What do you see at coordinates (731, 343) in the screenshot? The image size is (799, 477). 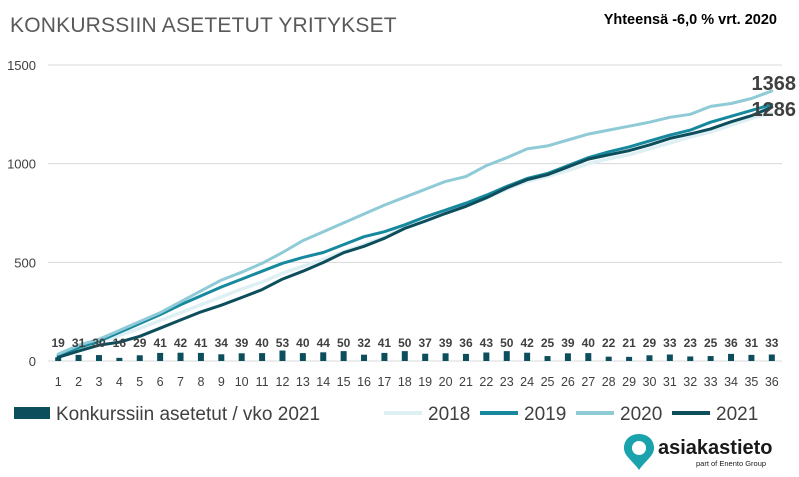 I see `bar-value-label: 36` at bounding box center [731, 343].